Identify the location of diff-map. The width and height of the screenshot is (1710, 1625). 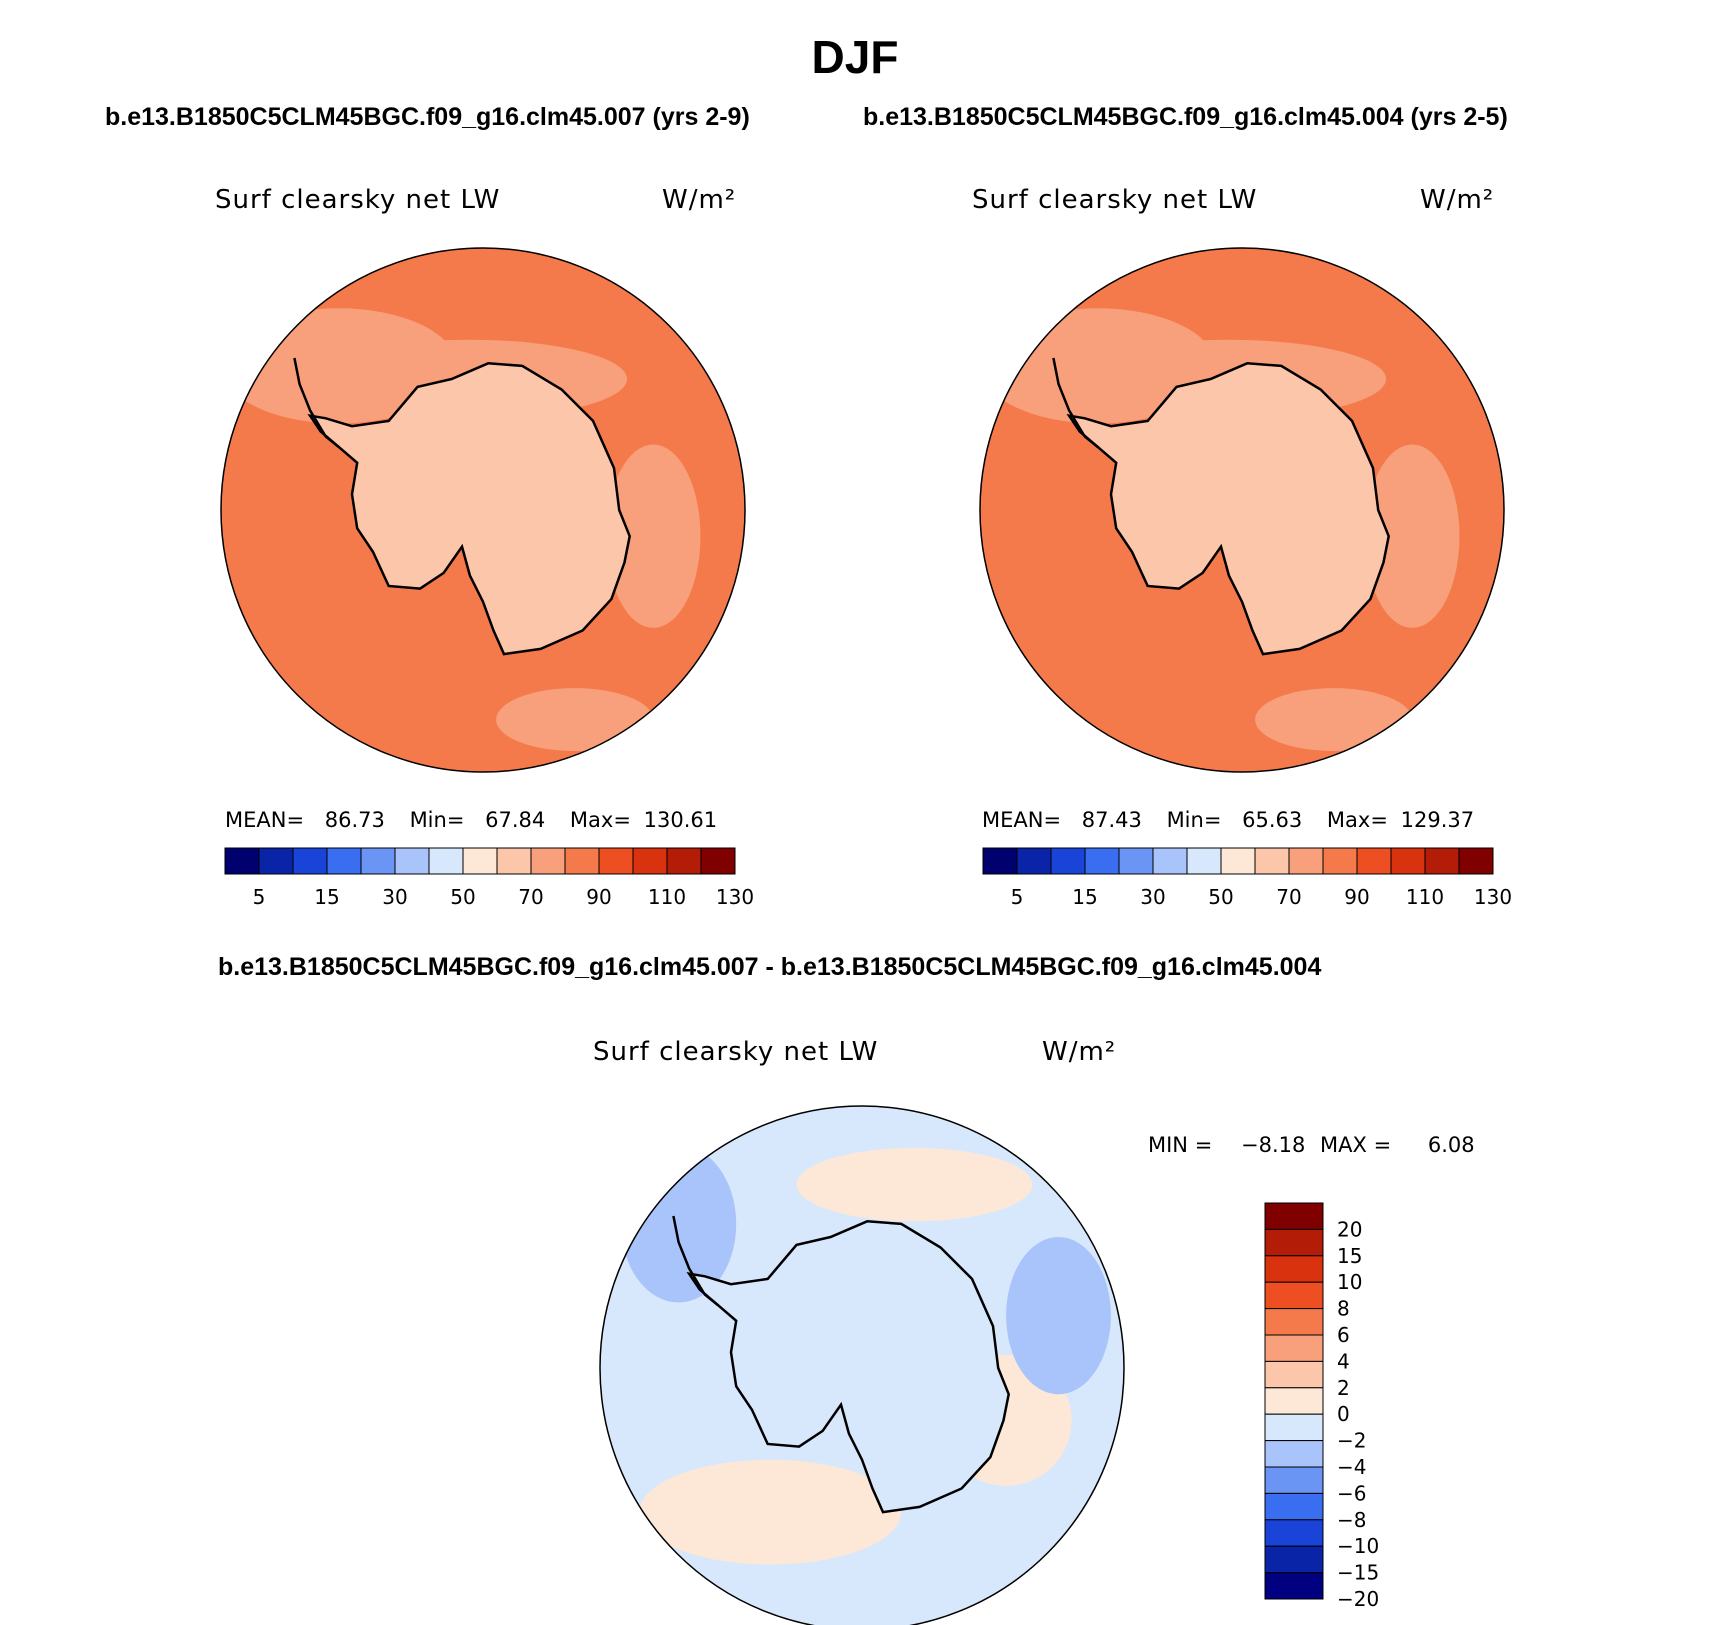
(862, 1365).